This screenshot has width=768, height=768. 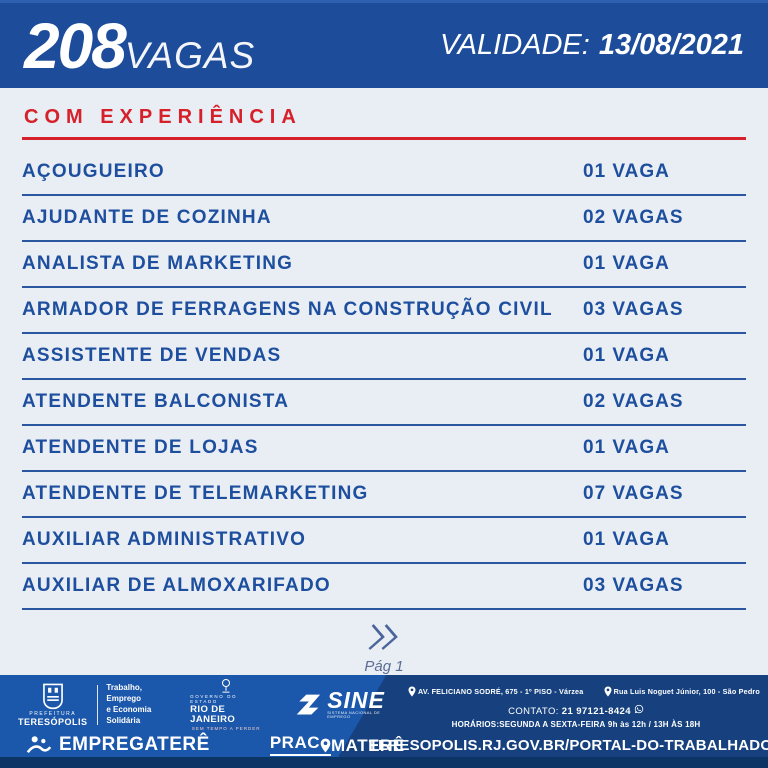 I want to click on table-row: ASSISTENTE DE VENDAS 01 VAGA, so click(x=384, y=357).